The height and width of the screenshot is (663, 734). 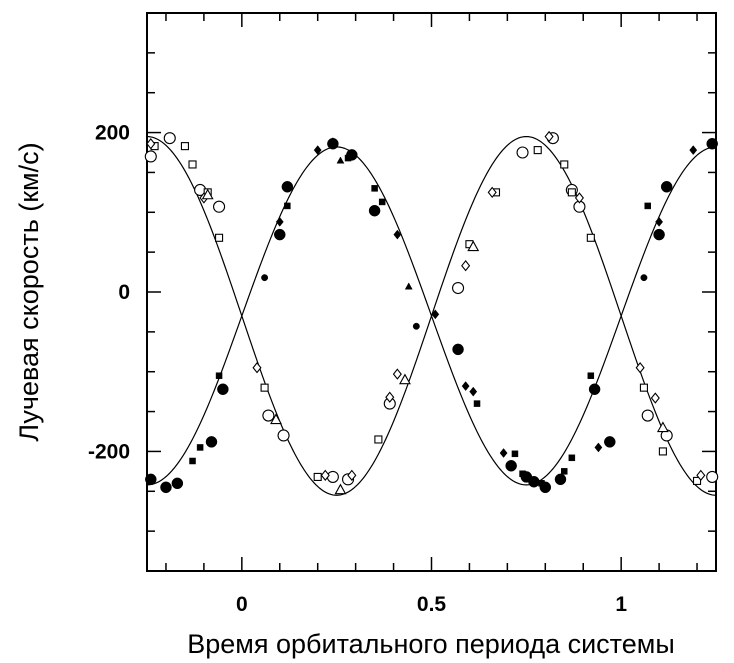 I want to click on y-tick-label: 0, so click(x=124, y=292).